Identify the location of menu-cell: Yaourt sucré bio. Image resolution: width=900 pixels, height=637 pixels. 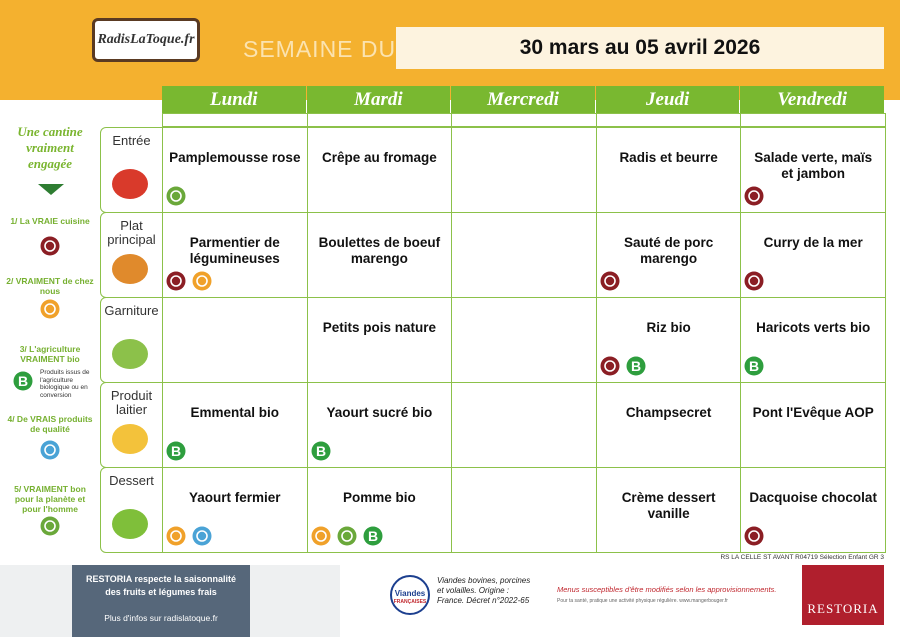
(379, 425).